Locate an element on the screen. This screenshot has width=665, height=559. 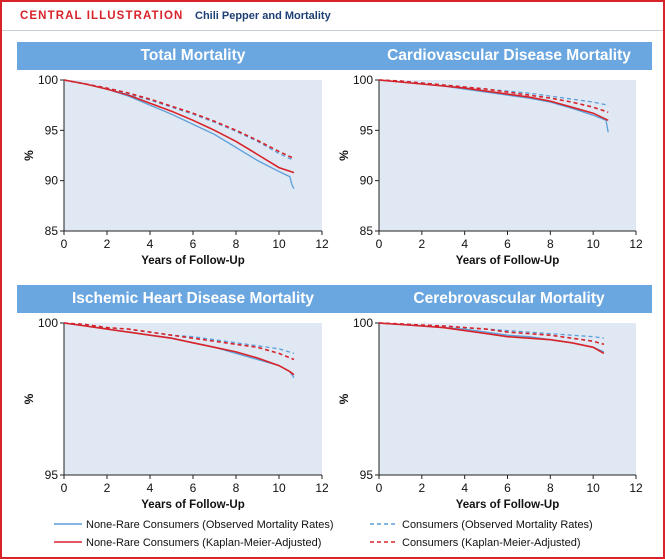
illustration-title: Chili Pepper and Mortality is located at coordinates (263, 16).